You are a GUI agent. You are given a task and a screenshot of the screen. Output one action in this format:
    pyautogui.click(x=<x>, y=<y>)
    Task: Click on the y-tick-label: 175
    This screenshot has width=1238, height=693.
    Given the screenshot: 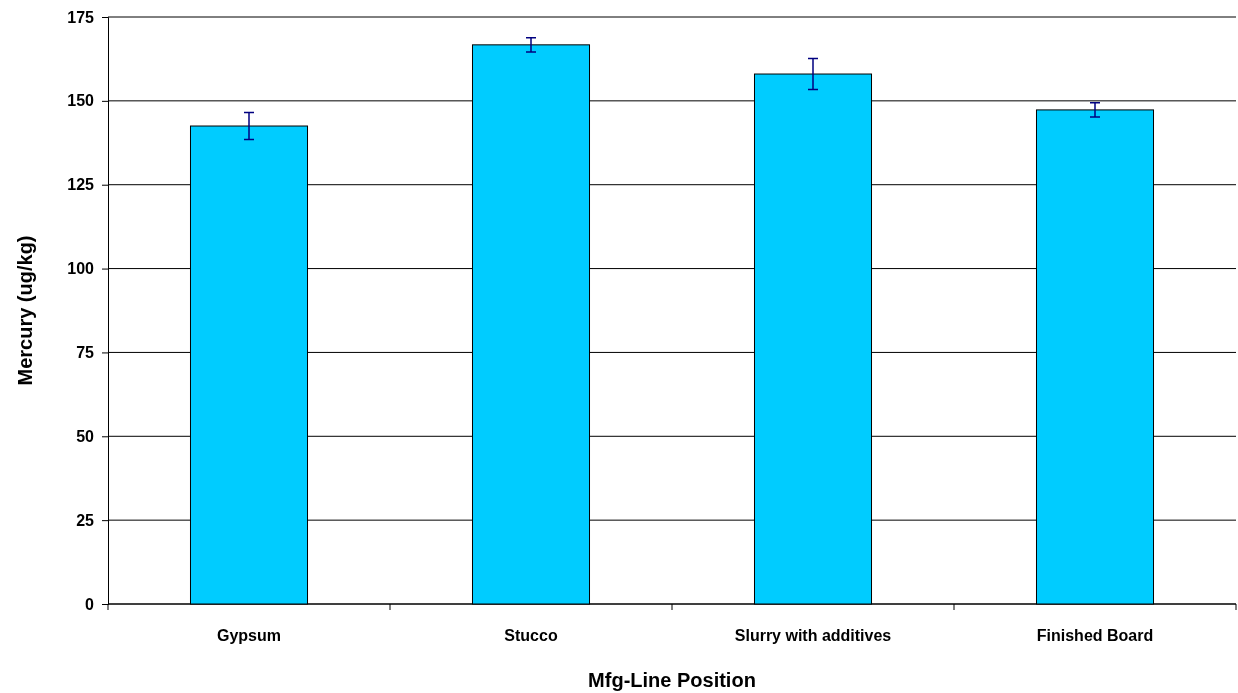 What is the action you would take?
    pyautogui.click(x=81, y=17)
    